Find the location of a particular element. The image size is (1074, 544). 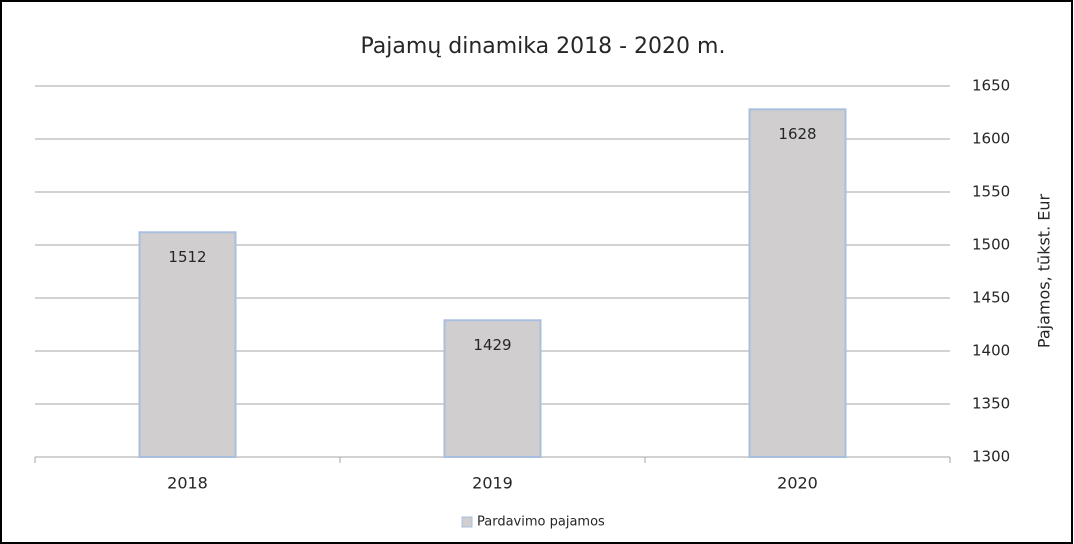

y-tick-label: 1500 is located at coordinates (991, 245).